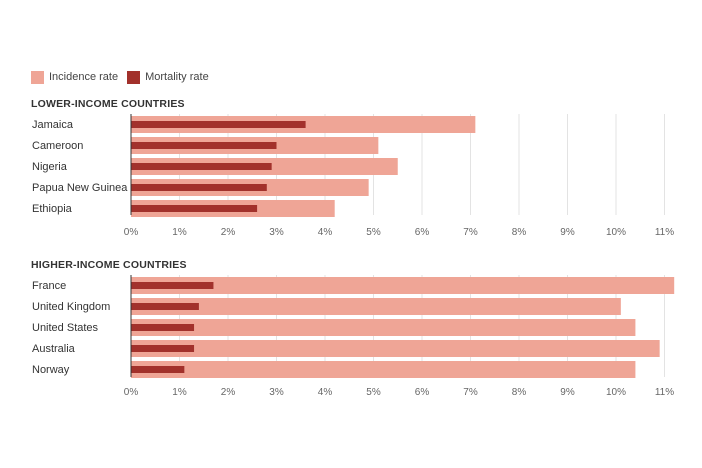 The width and height of the screenshot is (702, 468). Describe the element at coordinates (65, 328) in the screenshot. I see `category-label: United States` at that location.